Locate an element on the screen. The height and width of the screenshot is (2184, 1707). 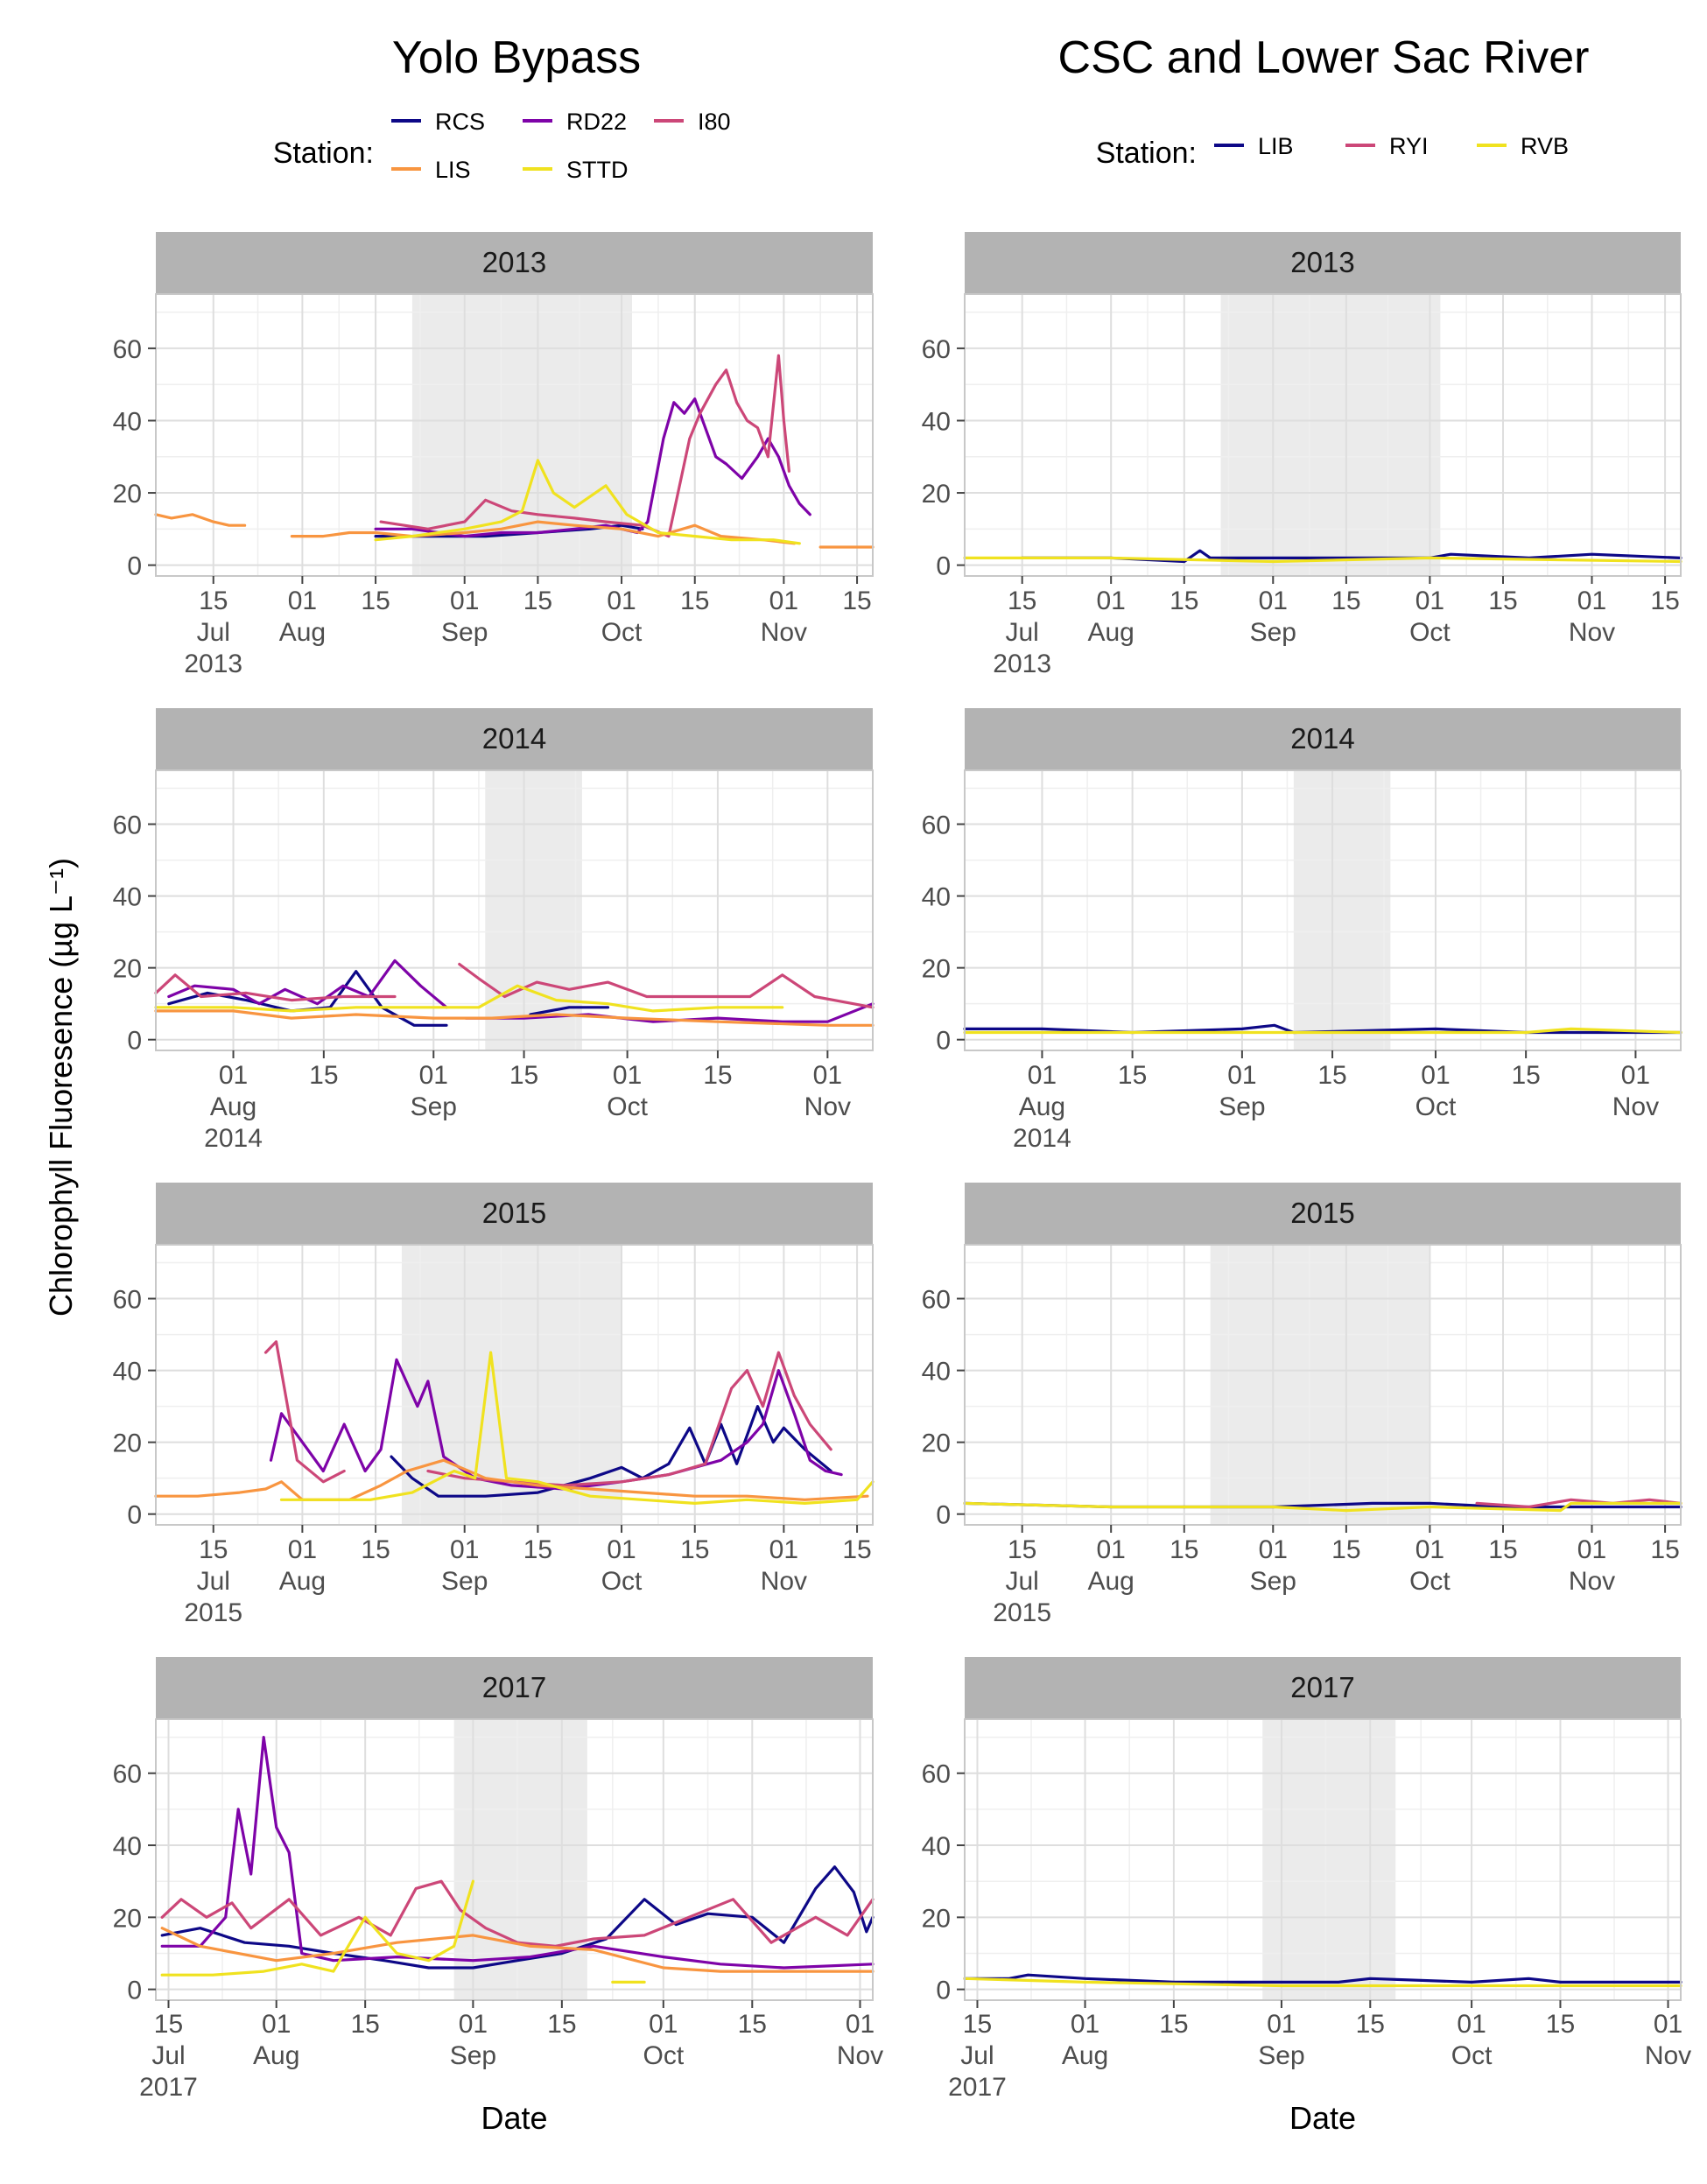
series-line-rvb is located at coordinates (1322, 1507).